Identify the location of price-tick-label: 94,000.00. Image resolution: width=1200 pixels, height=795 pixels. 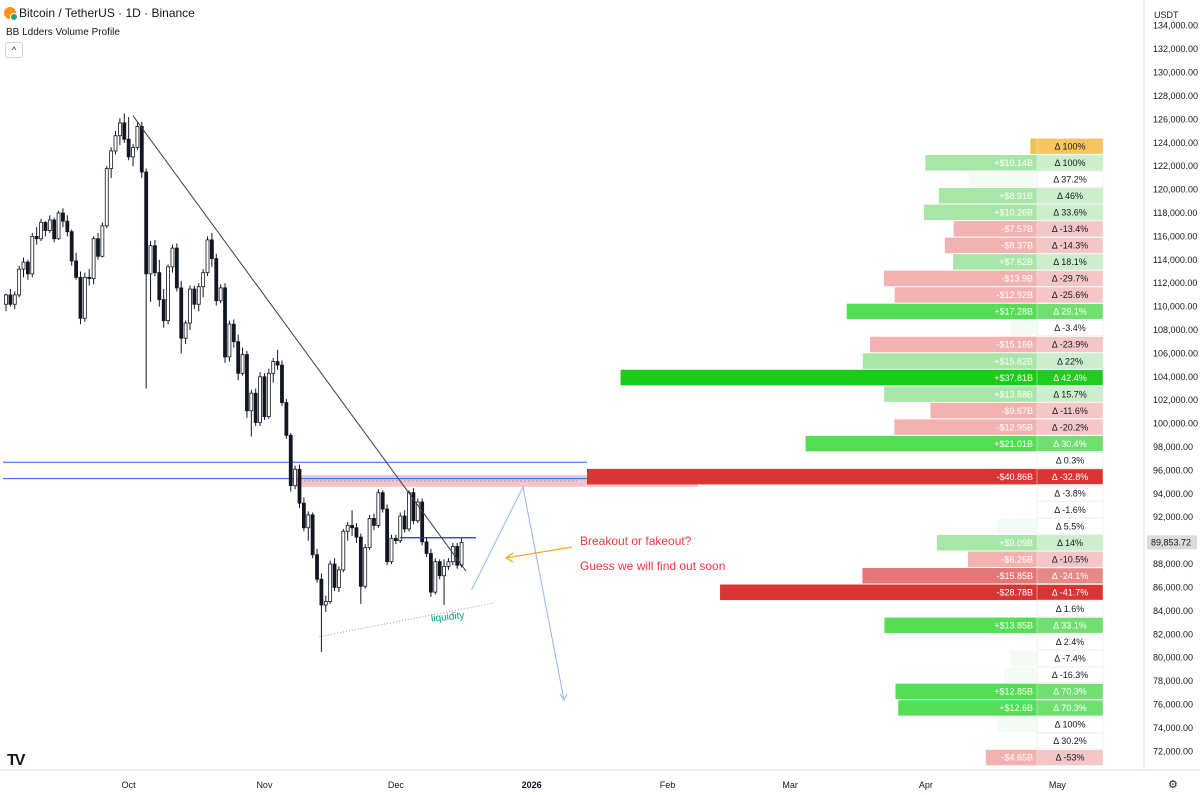
(1173, 494).